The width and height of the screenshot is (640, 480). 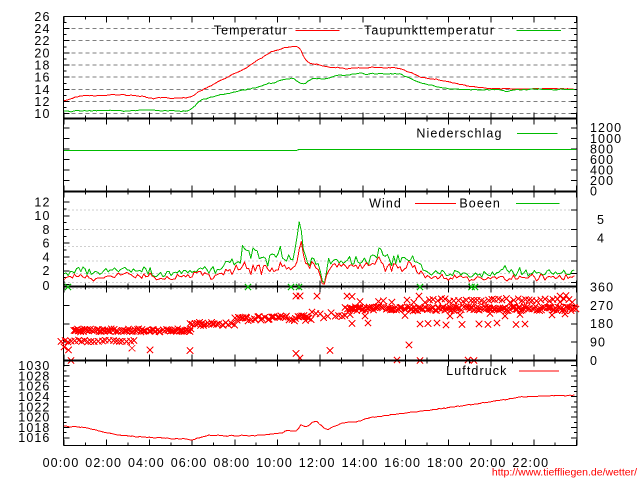 I want to click on svg-text: 270, so click(x=602, y=306).